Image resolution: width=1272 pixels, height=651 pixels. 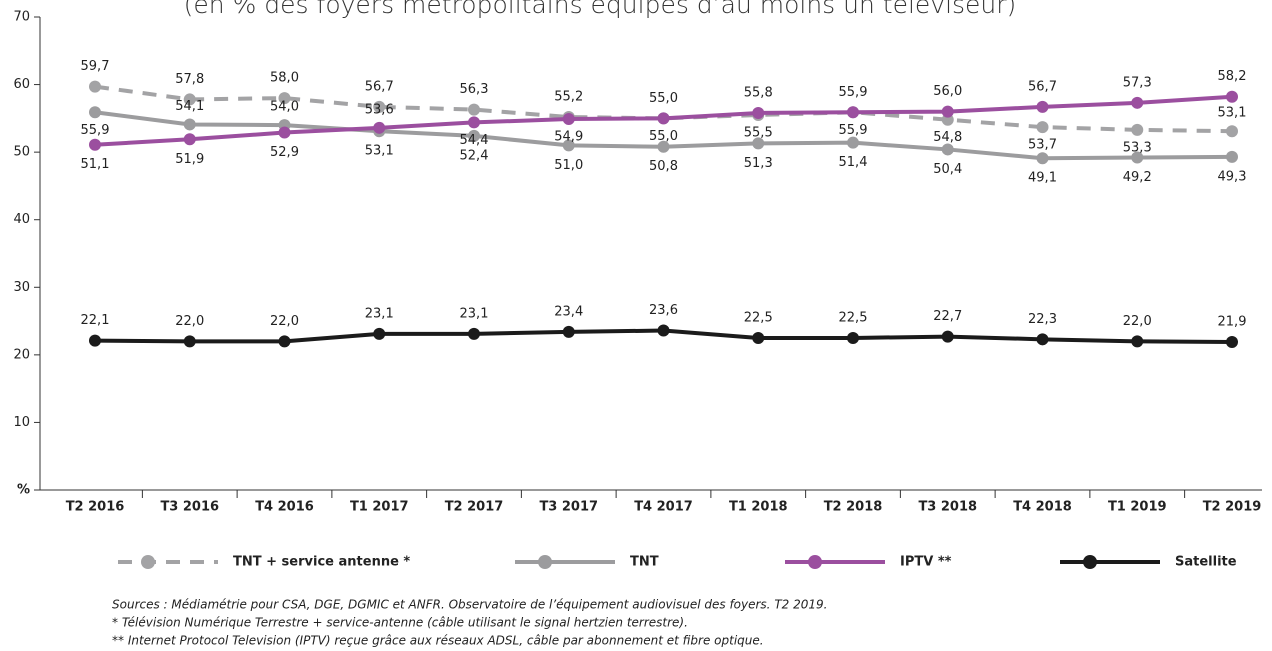 What do you see at coordinates (474, 155) in the screenshot?
I see `data-label: 52,4` at bounding box center [474, 155].